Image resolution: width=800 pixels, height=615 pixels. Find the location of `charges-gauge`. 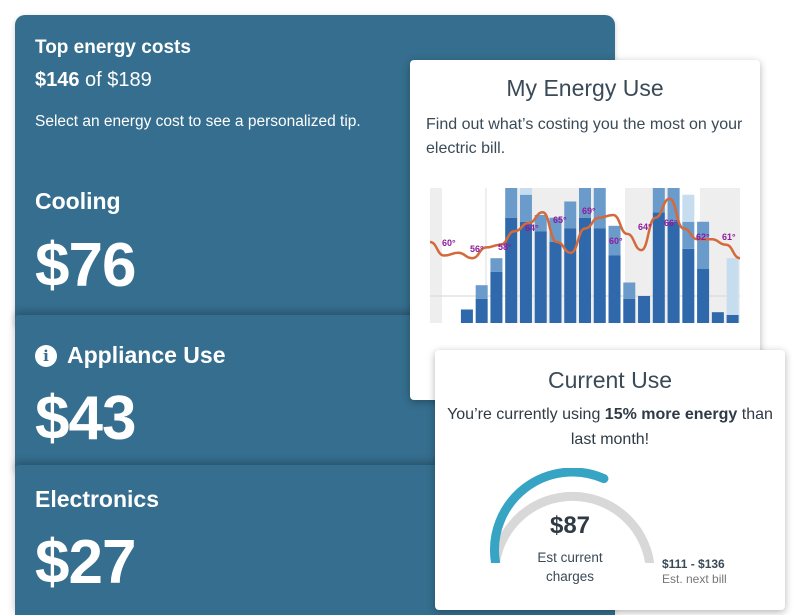

charges-gauge is located at coordinates (572, 515).